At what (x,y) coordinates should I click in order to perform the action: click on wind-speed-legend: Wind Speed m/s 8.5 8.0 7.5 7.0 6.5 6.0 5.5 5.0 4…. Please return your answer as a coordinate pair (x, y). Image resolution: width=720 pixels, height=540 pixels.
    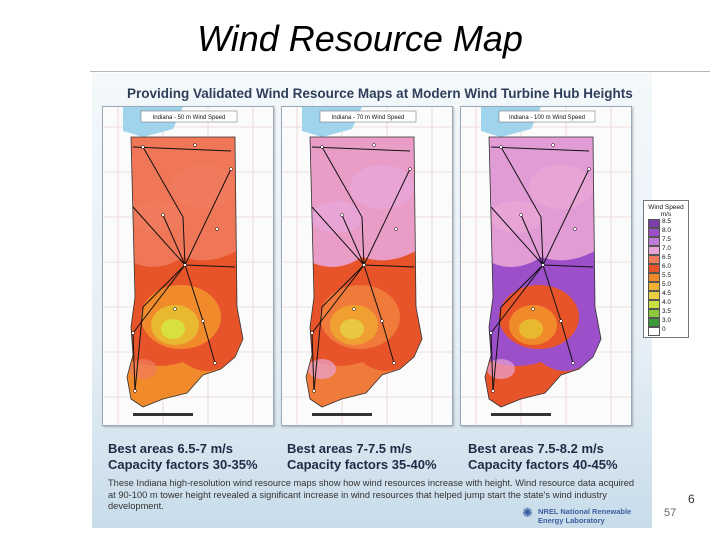
    Looking at the image, I should click on (666, 269).